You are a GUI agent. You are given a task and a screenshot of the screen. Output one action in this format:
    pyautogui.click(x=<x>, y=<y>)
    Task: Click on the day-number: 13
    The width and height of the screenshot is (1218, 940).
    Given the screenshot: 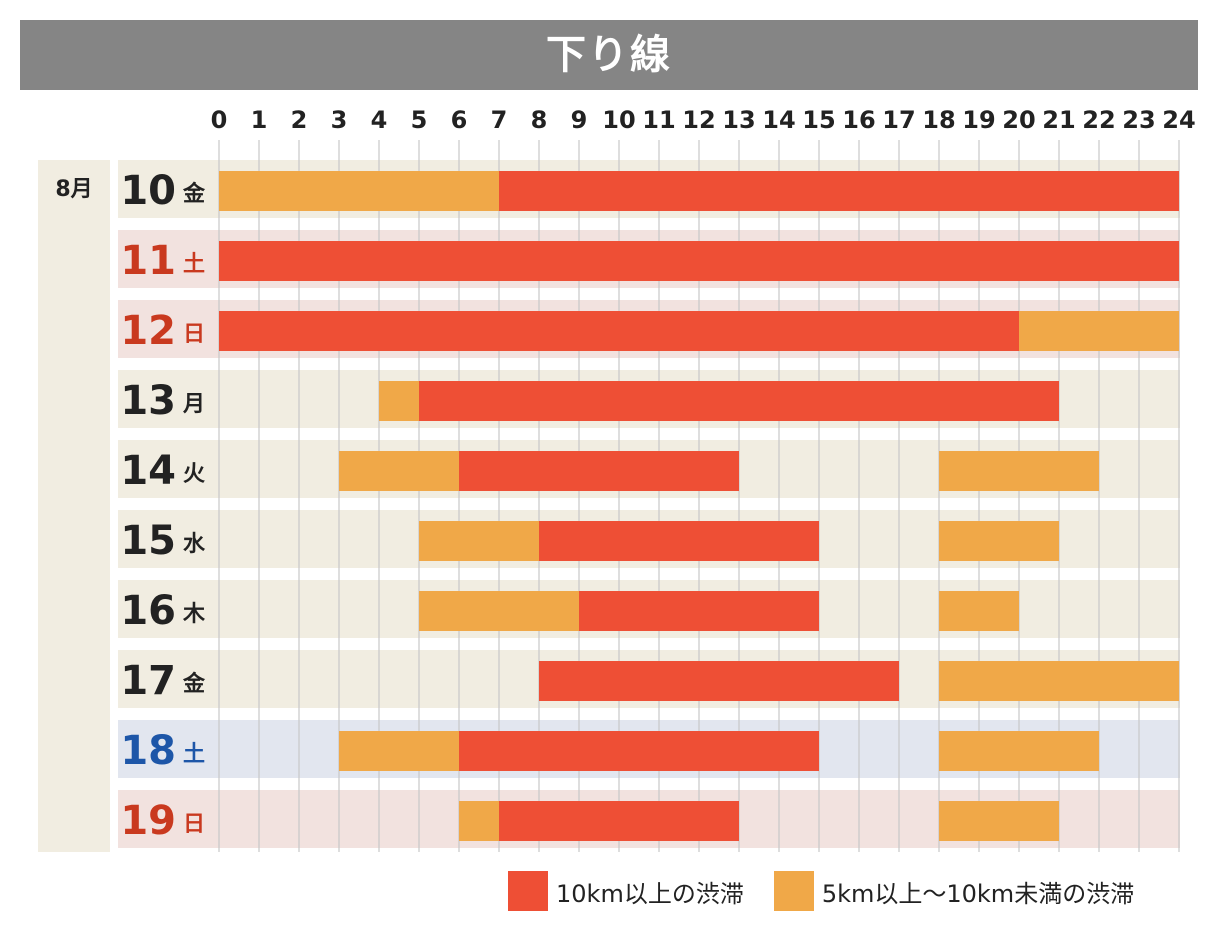 What is the action you would take?
    pyautogui.click(x=148, y=401)
    